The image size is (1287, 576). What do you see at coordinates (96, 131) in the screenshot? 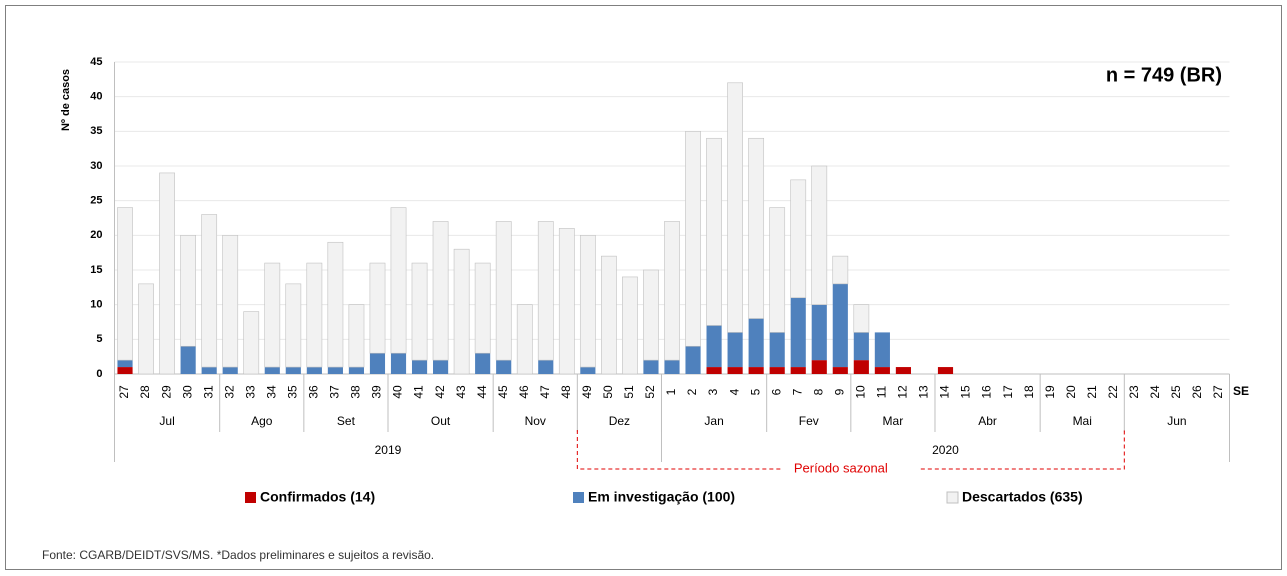
I see `y-tick-label: 35` at bounding box center [96, 131].